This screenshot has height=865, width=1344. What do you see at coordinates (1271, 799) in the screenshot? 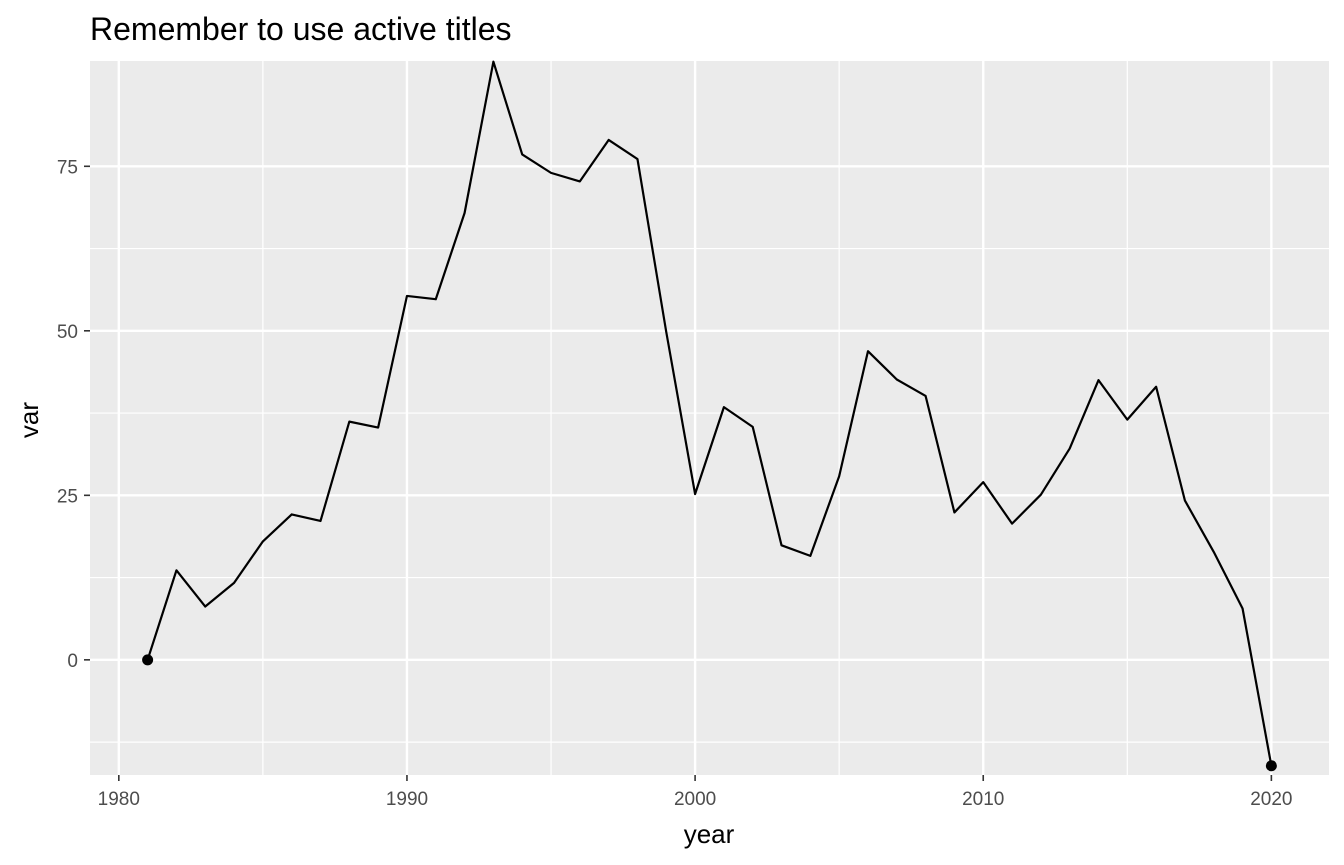
I see `x-tick-label: 2020` at bounding box center [1271, 799].